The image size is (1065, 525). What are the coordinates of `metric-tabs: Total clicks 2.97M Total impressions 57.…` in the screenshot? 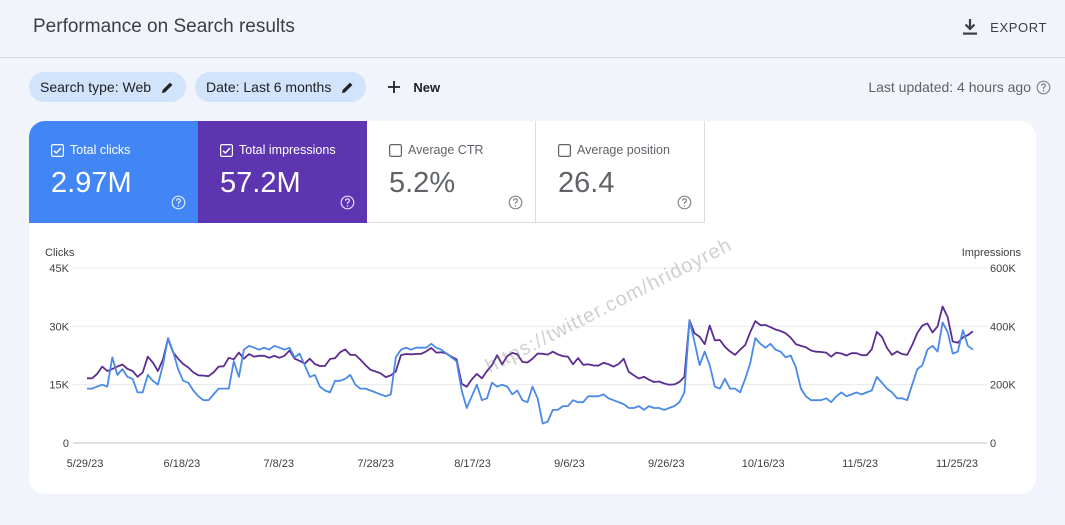 It's located at (367, 172).